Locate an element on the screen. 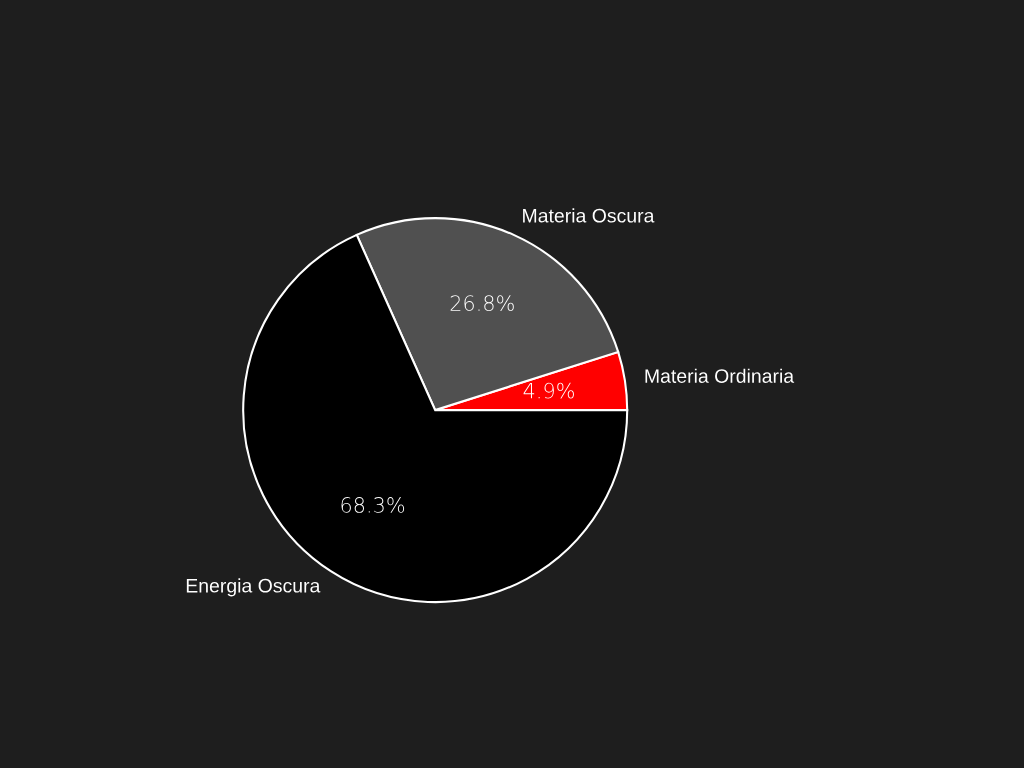 The image size is (1024, 768). slice-label: Materia Oscura is located at coordinates (589, 215).